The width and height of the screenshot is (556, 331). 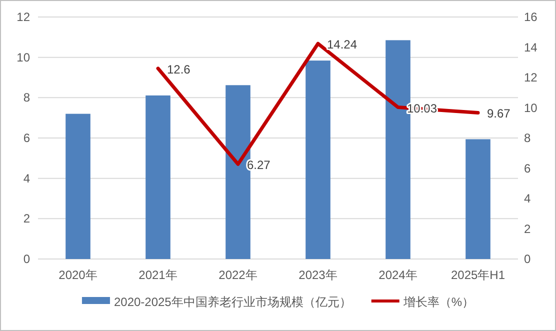 I want to click on x-tick-label: 2022年, so click(x=238, y=275).